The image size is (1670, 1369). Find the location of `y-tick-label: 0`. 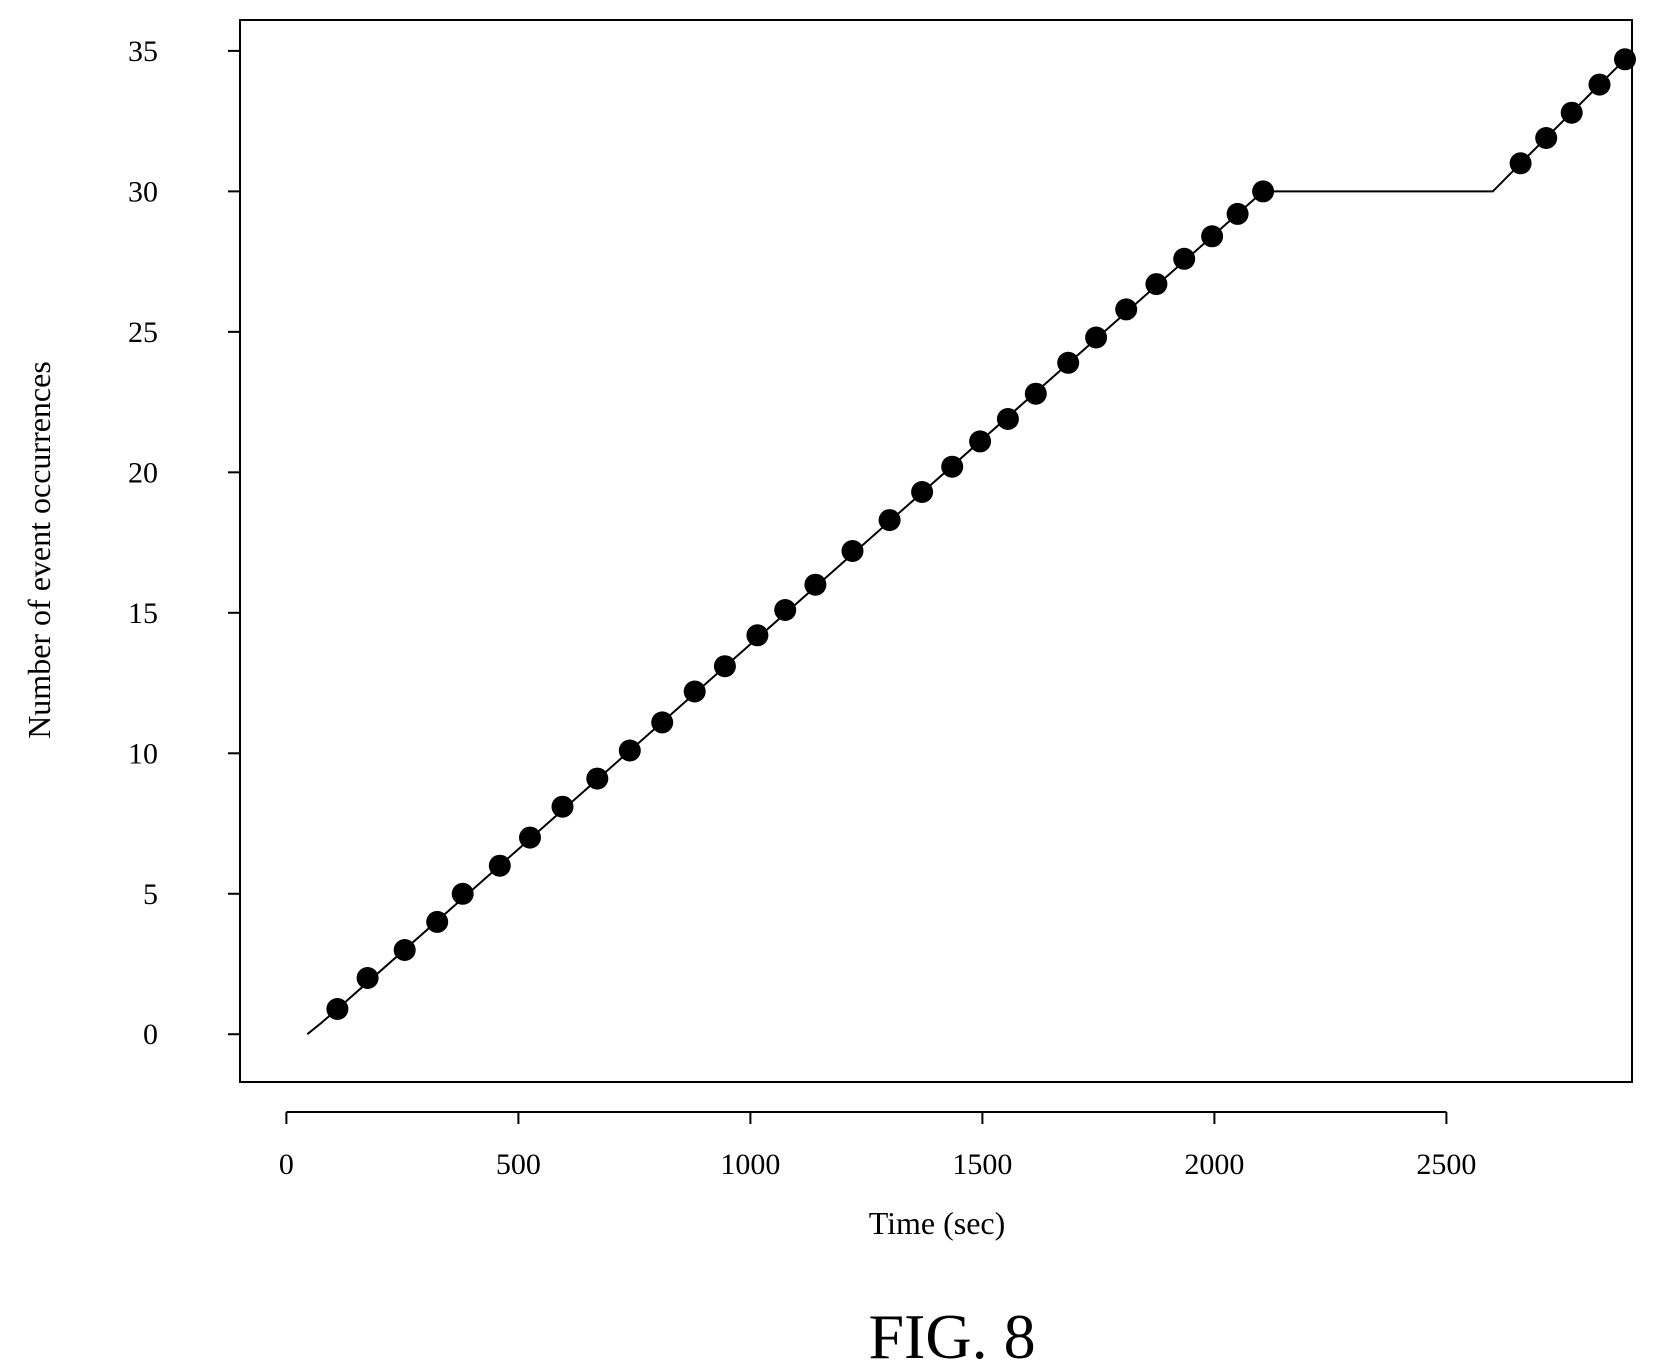

y-tick-label: 0 is located at coordinates (150, 1034).